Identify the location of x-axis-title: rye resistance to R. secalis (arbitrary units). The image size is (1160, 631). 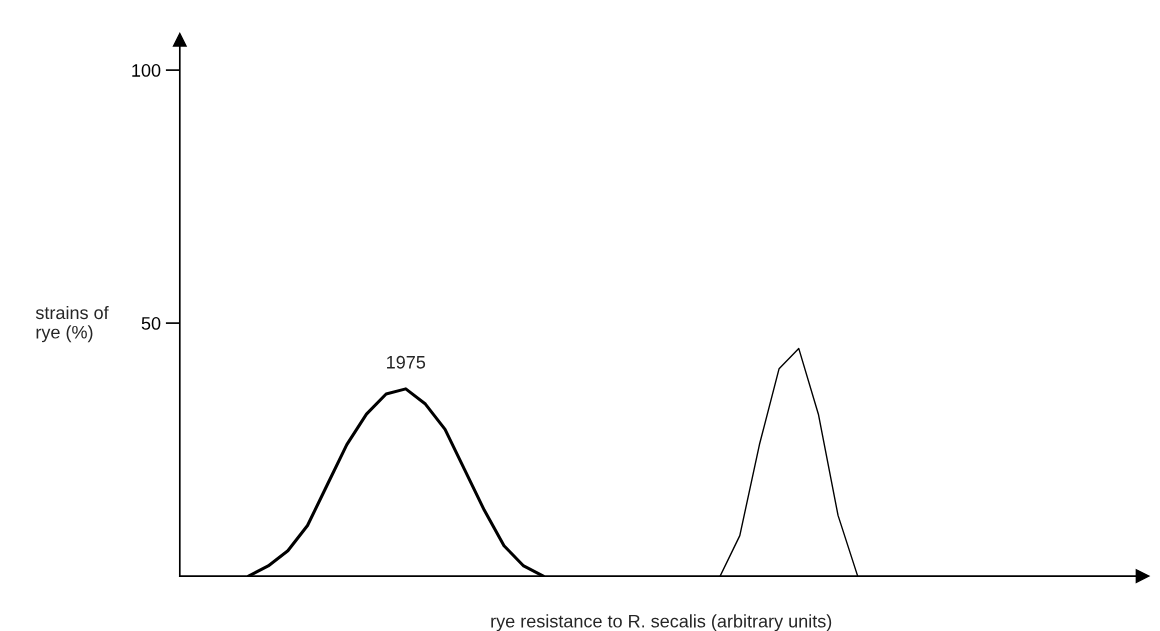
(661, 622).